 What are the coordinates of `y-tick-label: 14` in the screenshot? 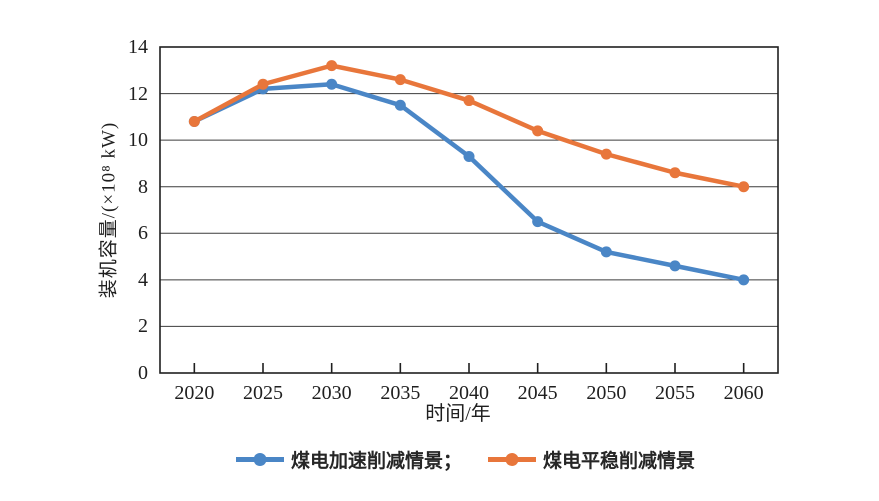 It's located at (138, 47).